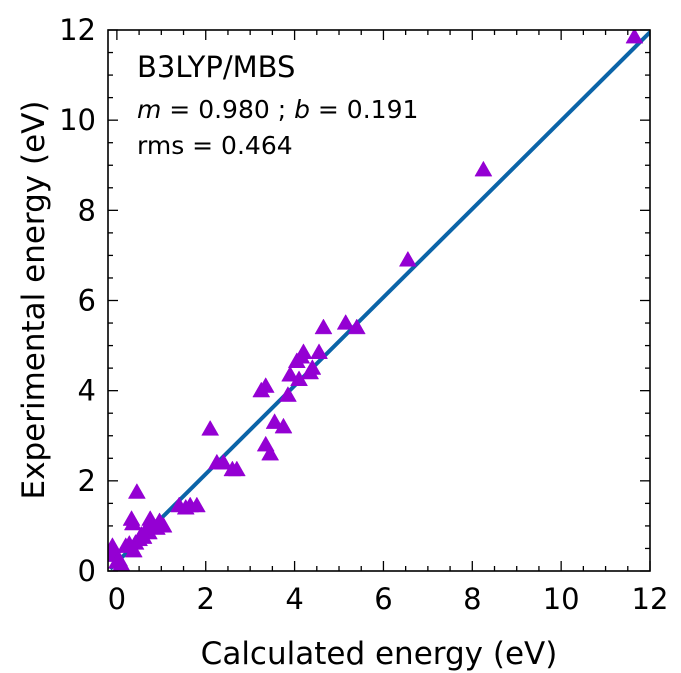 The width and height of the screenshot is (681, 673). What do you see at coordinates (379, 654) in the screenshot?
I see `x-axis-label: Calculated energy (eV)` at bounding box center [379, 654].